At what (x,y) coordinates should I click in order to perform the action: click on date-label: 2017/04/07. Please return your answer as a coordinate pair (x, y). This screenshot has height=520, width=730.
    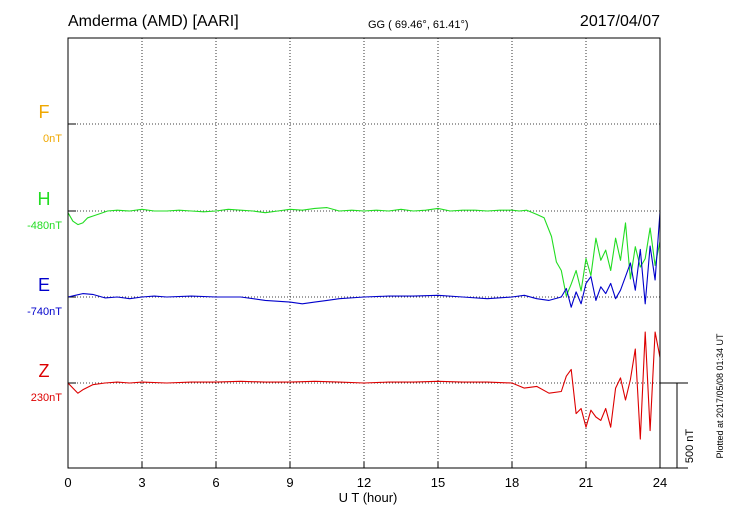
    Looking at the image, I should click on (620, 21).